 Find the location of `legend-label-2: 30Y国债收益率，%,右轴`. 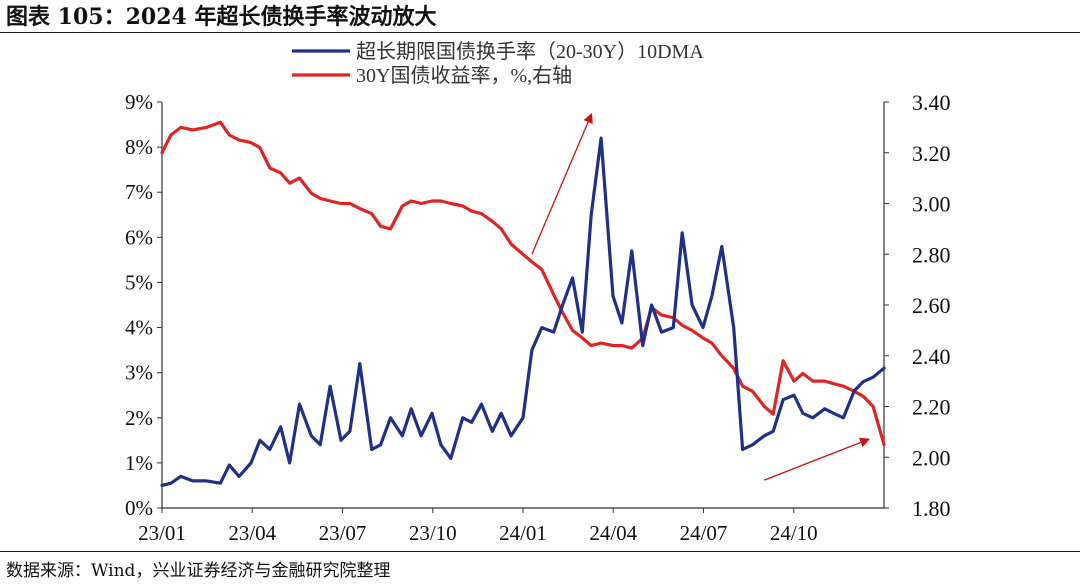

legend-label-2: 30Y国债收益率，%,右轴 is located at coordinates (464, 75).